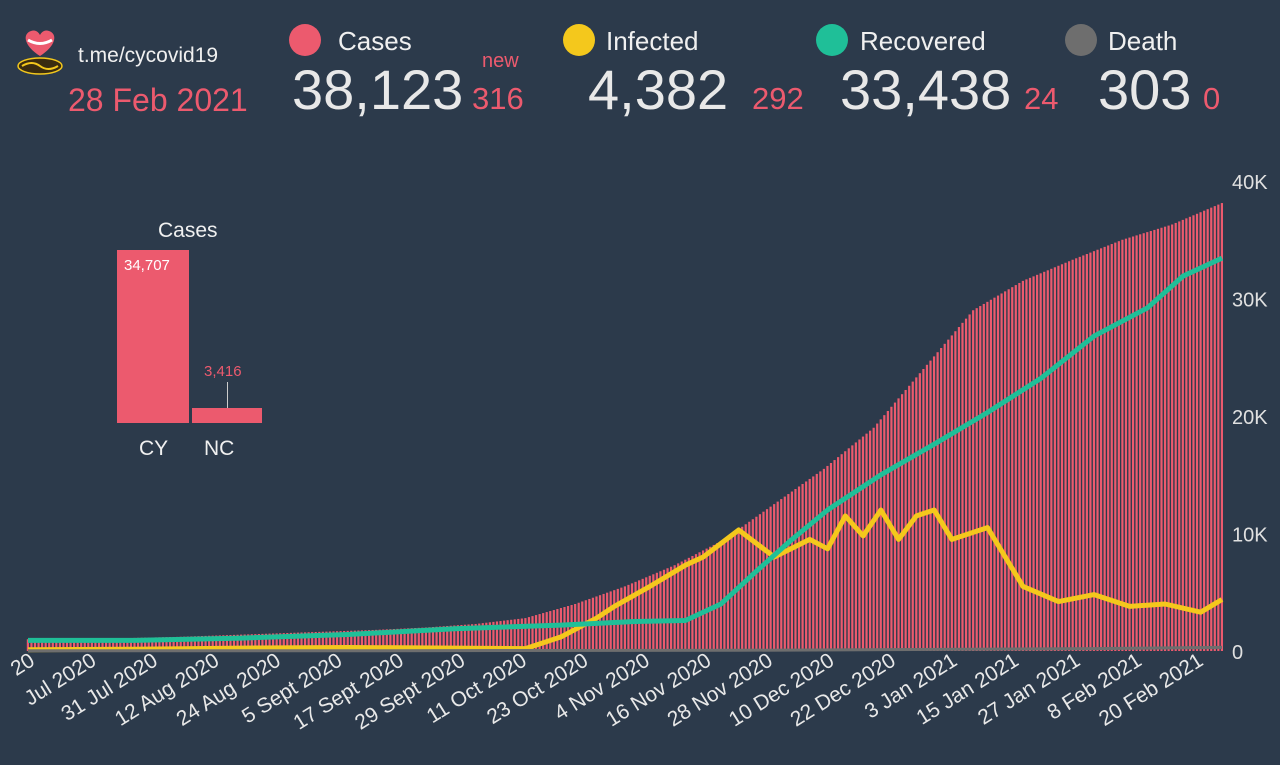 The height and width of the screenshot is (765, 1280). I want to click on x-tick-label: 20, so click(23, 665).